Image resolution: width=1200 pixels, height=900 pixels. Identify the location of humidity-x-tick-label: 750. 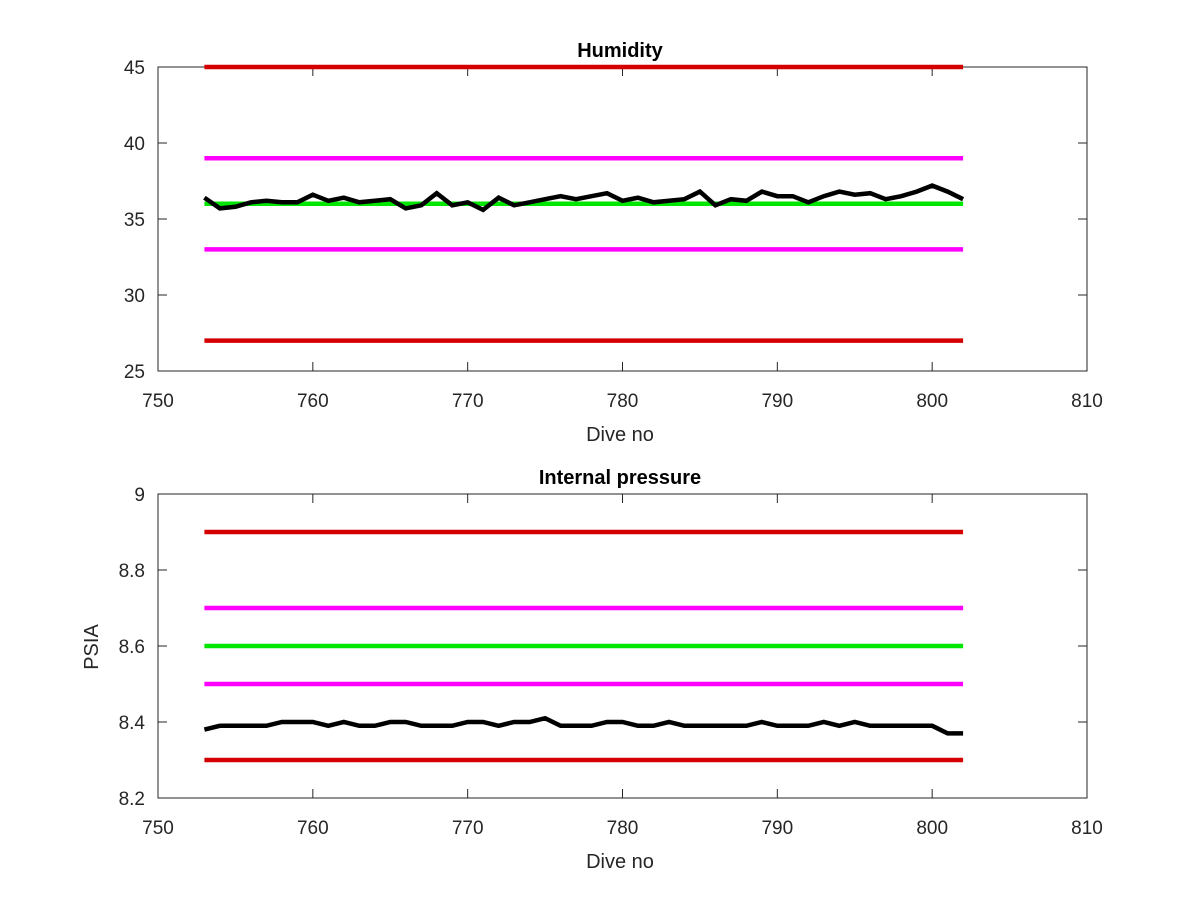
(158, 401).